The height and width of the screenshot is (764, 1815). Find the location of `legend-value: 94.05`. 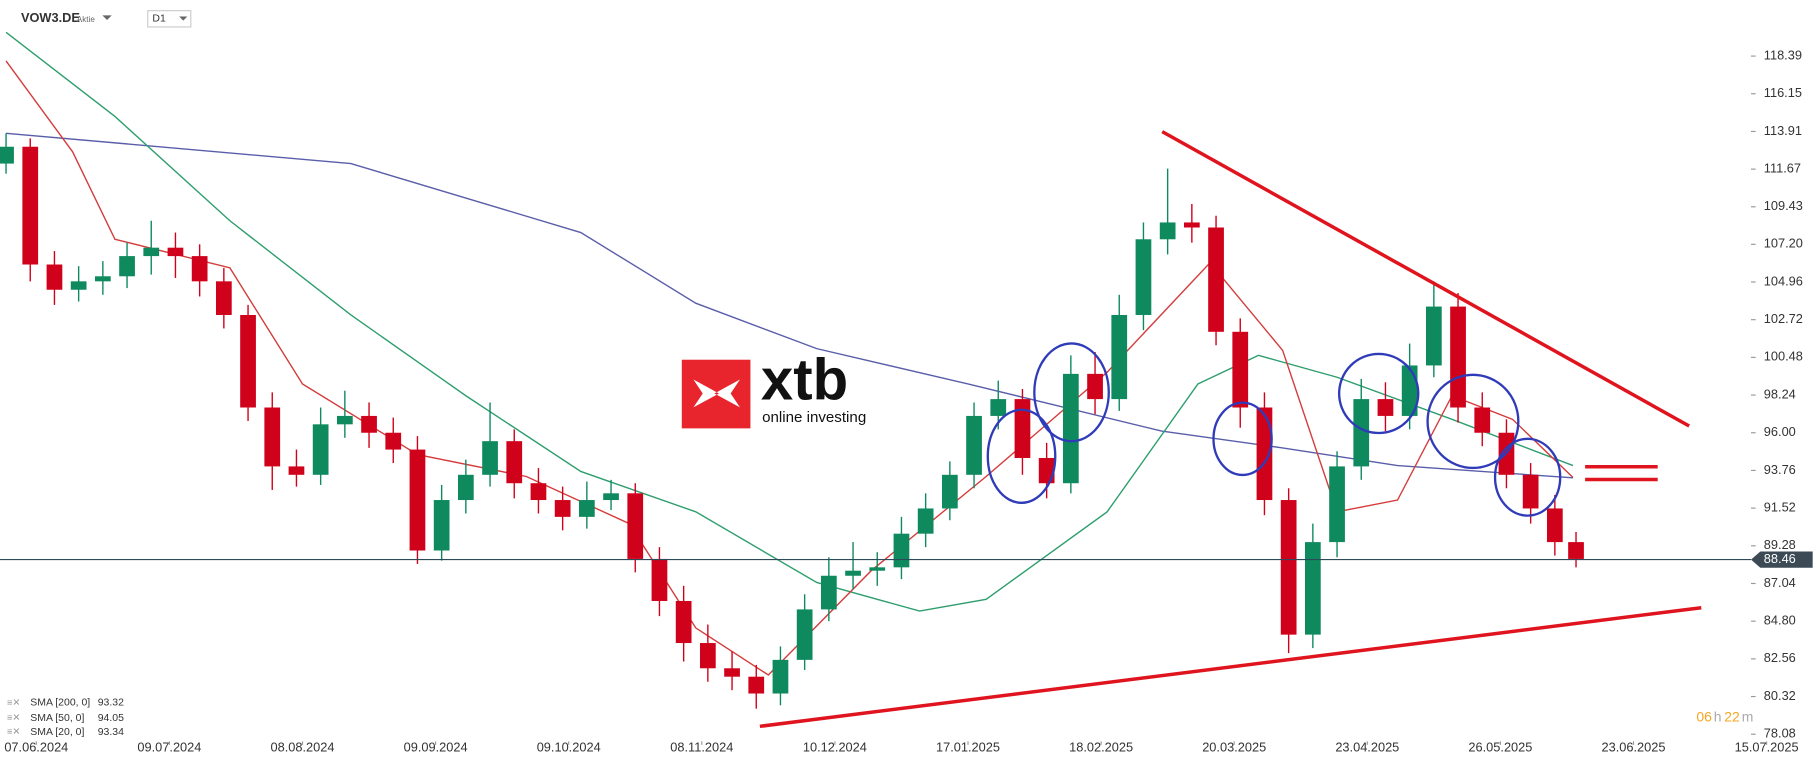

legend-value: 94.05 is located at coordinates (111, 718).